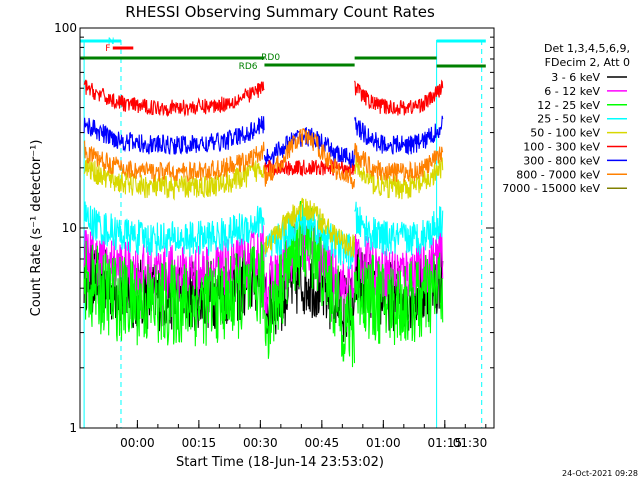 Image resolution: width=640 pixels, height=480 pixels. I want to click on x-axis-label: Start Time (18-Jun-14 23:53:02), so click(280, 462).